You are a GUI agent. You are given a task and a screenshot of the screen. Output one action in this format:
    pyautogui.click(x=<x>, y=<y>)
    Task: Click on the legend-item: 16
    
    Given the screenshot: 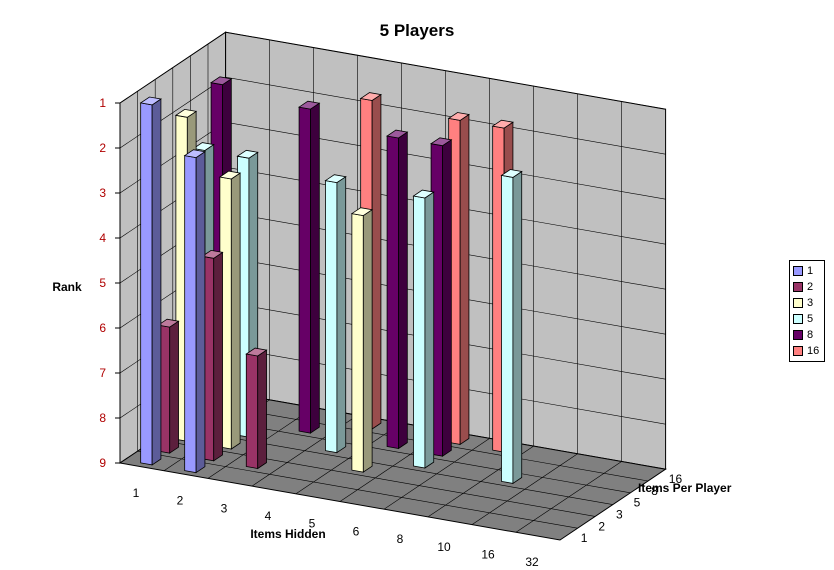 What is the action you would take?
    pyautogui.click(x=807, y=351)
    